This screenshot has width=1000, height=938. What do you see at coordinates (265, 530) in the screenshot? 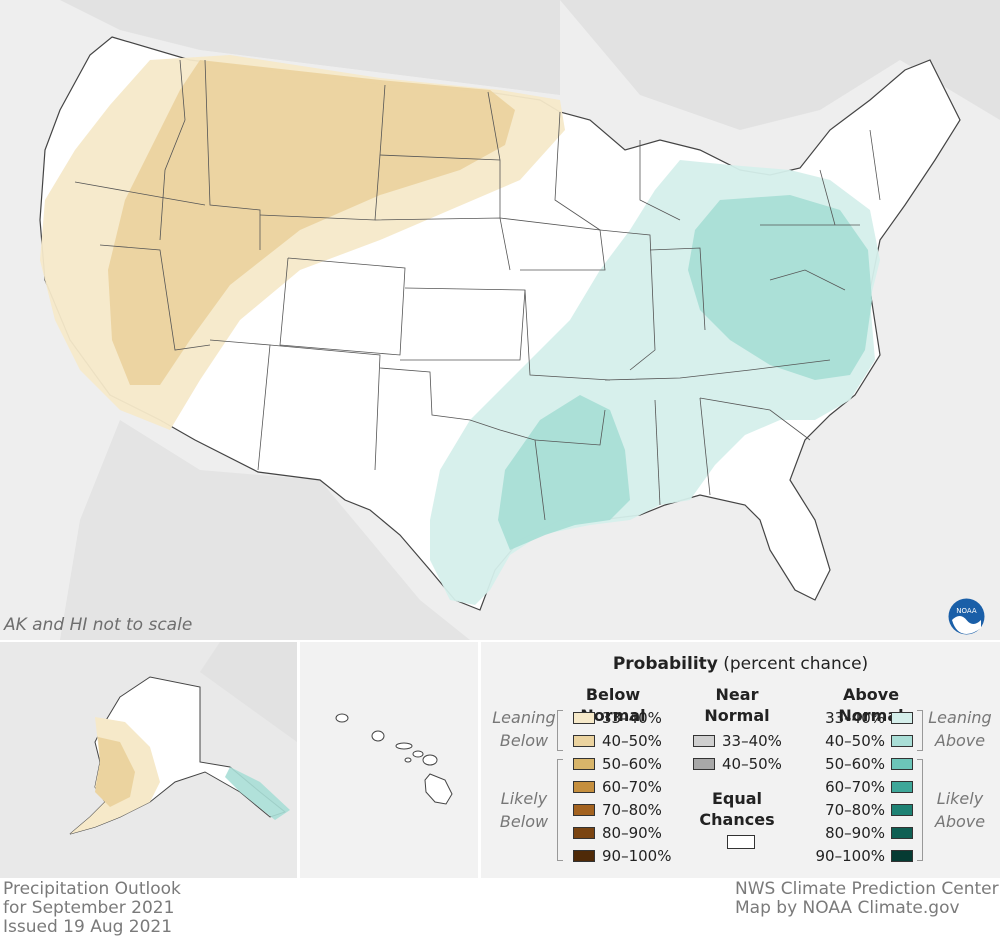
I see `mexico-land` at bounding box center [265, 530].